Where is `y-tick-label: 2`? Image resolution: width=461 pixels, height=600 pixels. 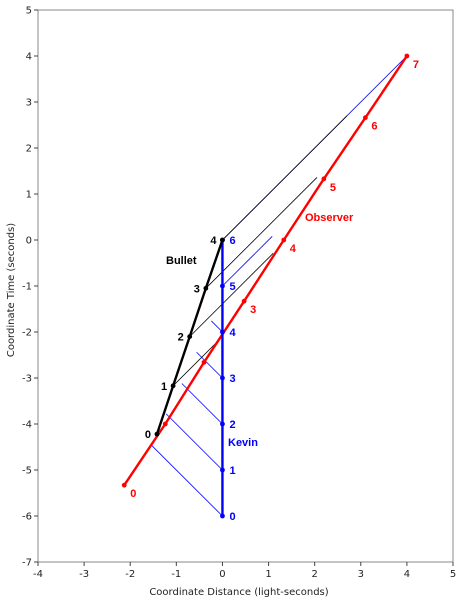
y-tick-label: 2 is located at coordinates (29, 149).